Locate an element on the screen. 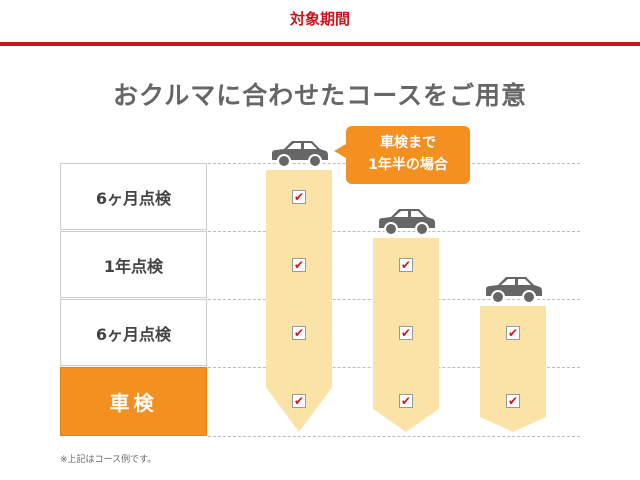 The height and width of the screenshot is (480, 640). callout-line-1: 車検まで is located at coordinates (408, 143).